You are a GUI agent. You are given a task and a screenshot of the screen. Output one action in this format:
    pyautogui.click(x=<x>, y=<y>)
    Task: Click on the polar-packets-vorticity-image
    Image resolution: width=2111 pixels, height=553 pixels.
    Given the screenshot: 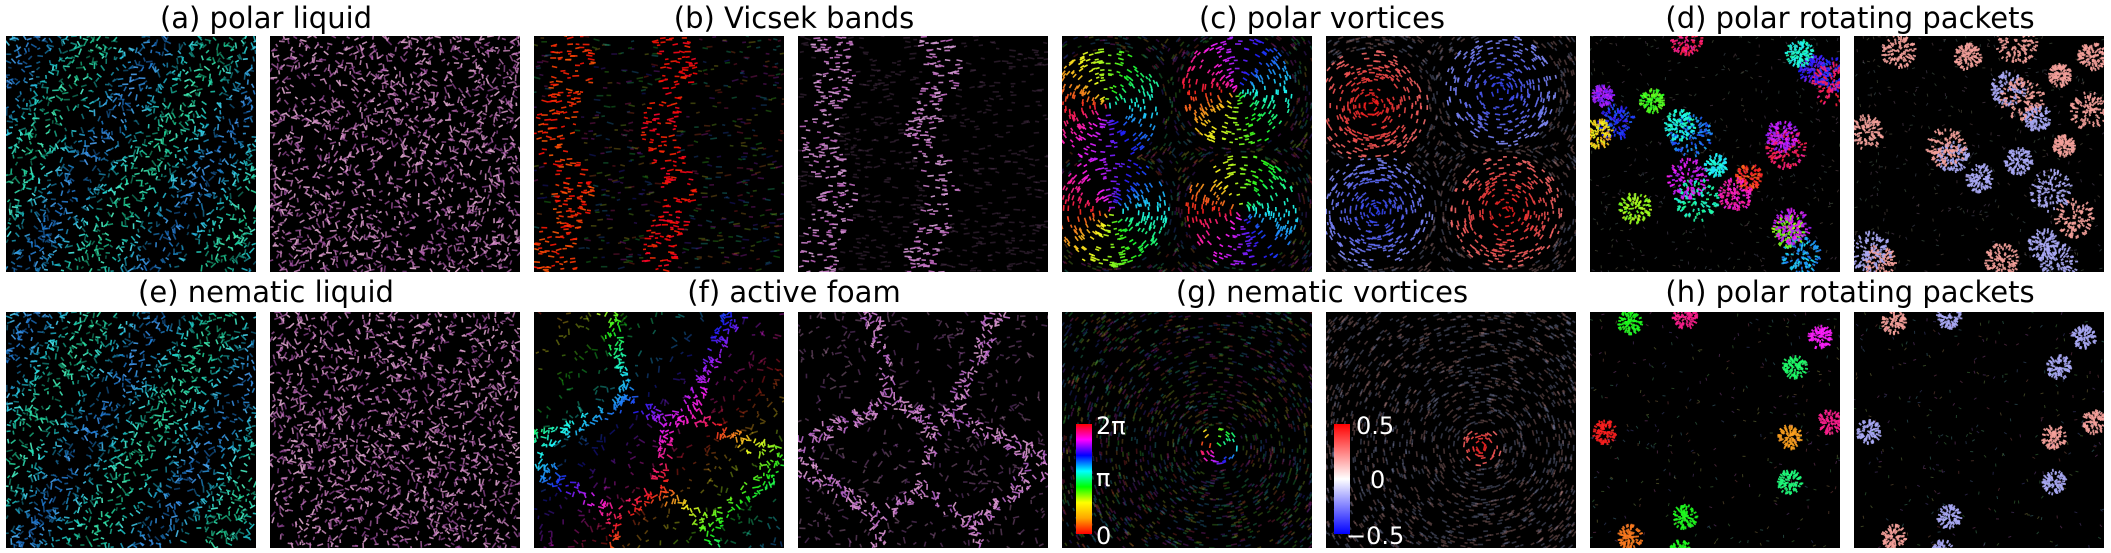 What is the action you would take?
    pyautogui.click(x=1979, y=154)
    